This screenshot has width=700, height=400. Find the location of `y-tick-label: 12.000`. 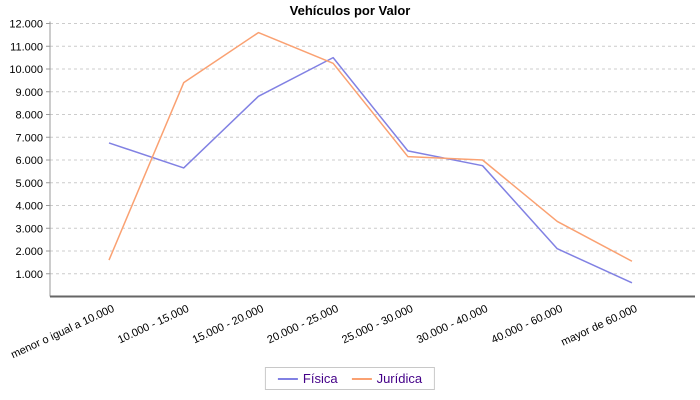

y-tick-label: 12.000 is located at coordinates (26, 25).